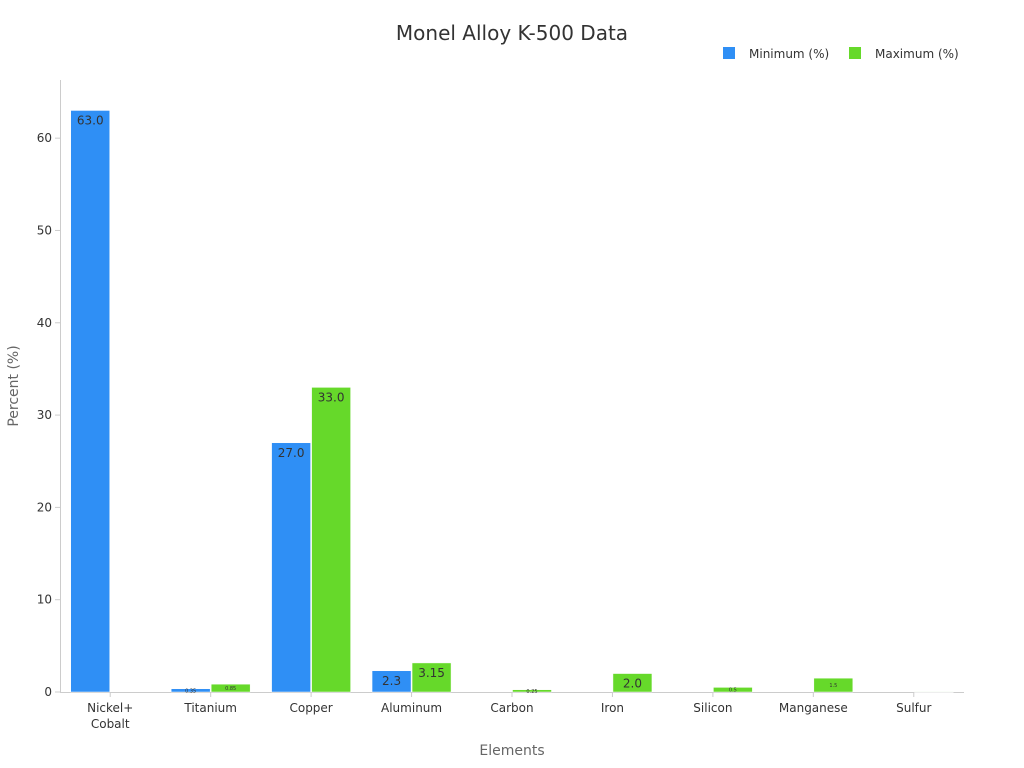  I want to click on x-tick-label-8-0: Sulfur, so click(913, 708).